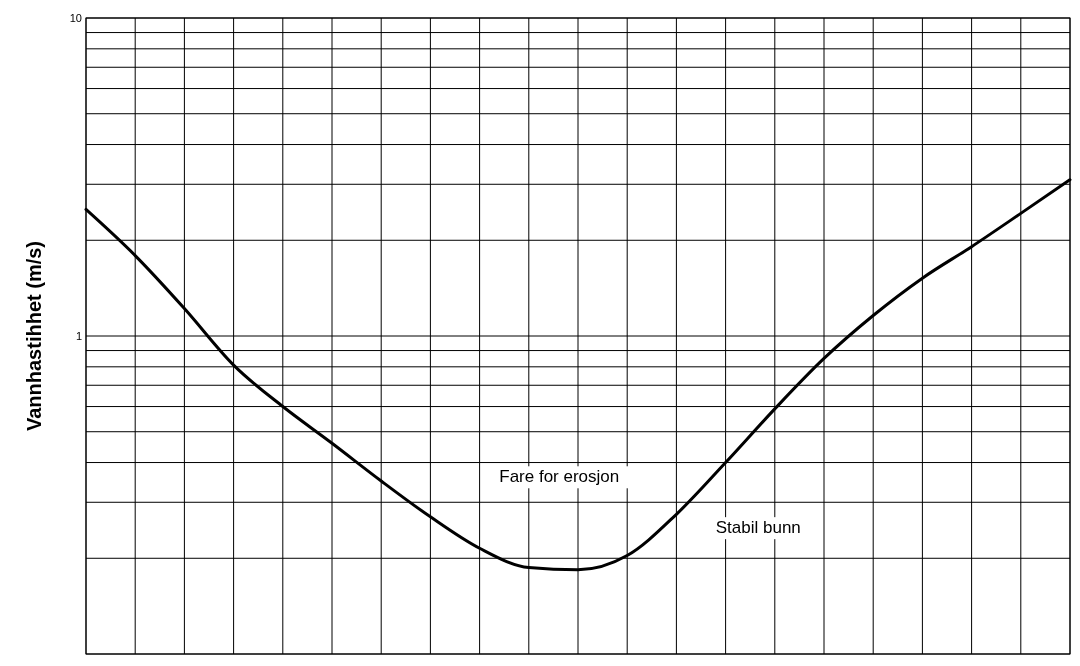 The image size is (1080, 666). I want to click on y-axis-title: Vannhastihhet (m/s), so click(34, 336).